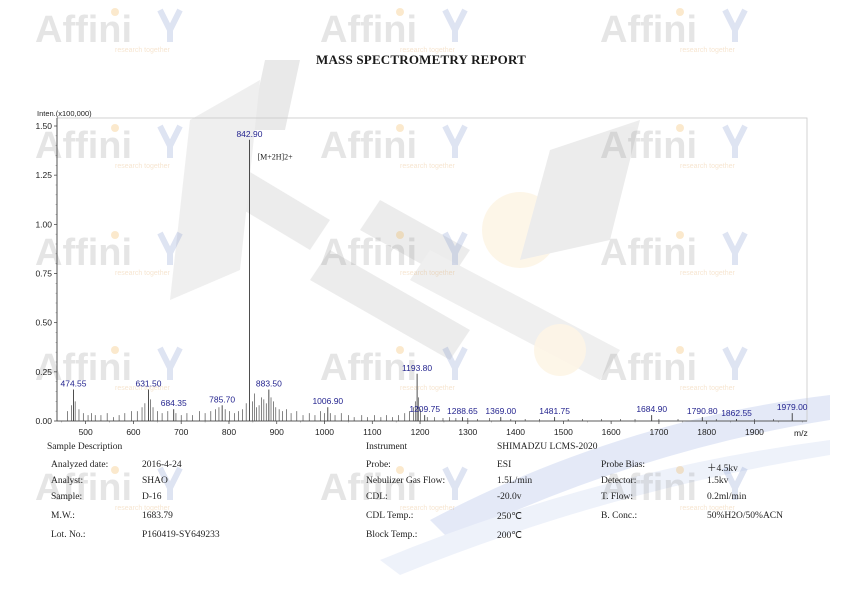 This screenshot has width=842, height=596. What do you see at coordinates (229, 432) in the screenshot?
I see `x-tick-label: 800` at bounding box center [229, 432].